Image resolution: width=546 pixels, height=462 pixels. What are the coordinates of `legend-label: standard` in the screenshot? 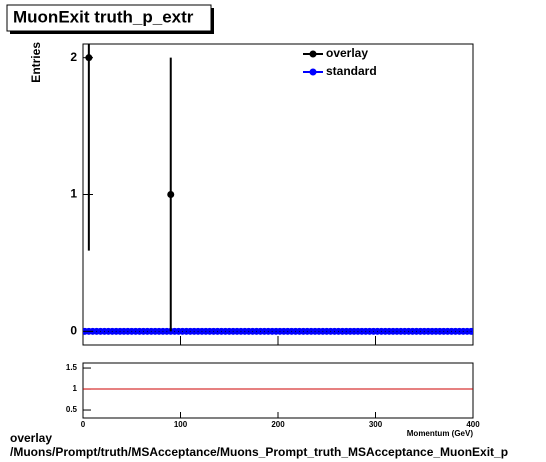 It's located at (351, 71).